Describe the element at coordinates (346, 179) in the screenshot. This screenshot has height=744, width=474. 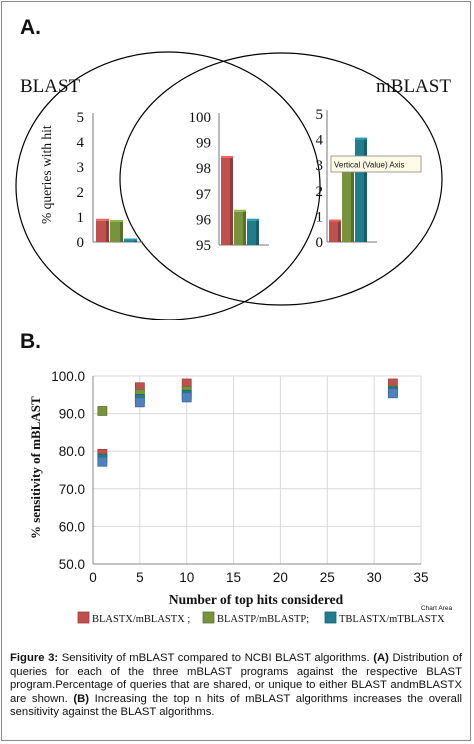
I see `bar-chart-mblast-only: 0 1 2 3 4 5` at that location.